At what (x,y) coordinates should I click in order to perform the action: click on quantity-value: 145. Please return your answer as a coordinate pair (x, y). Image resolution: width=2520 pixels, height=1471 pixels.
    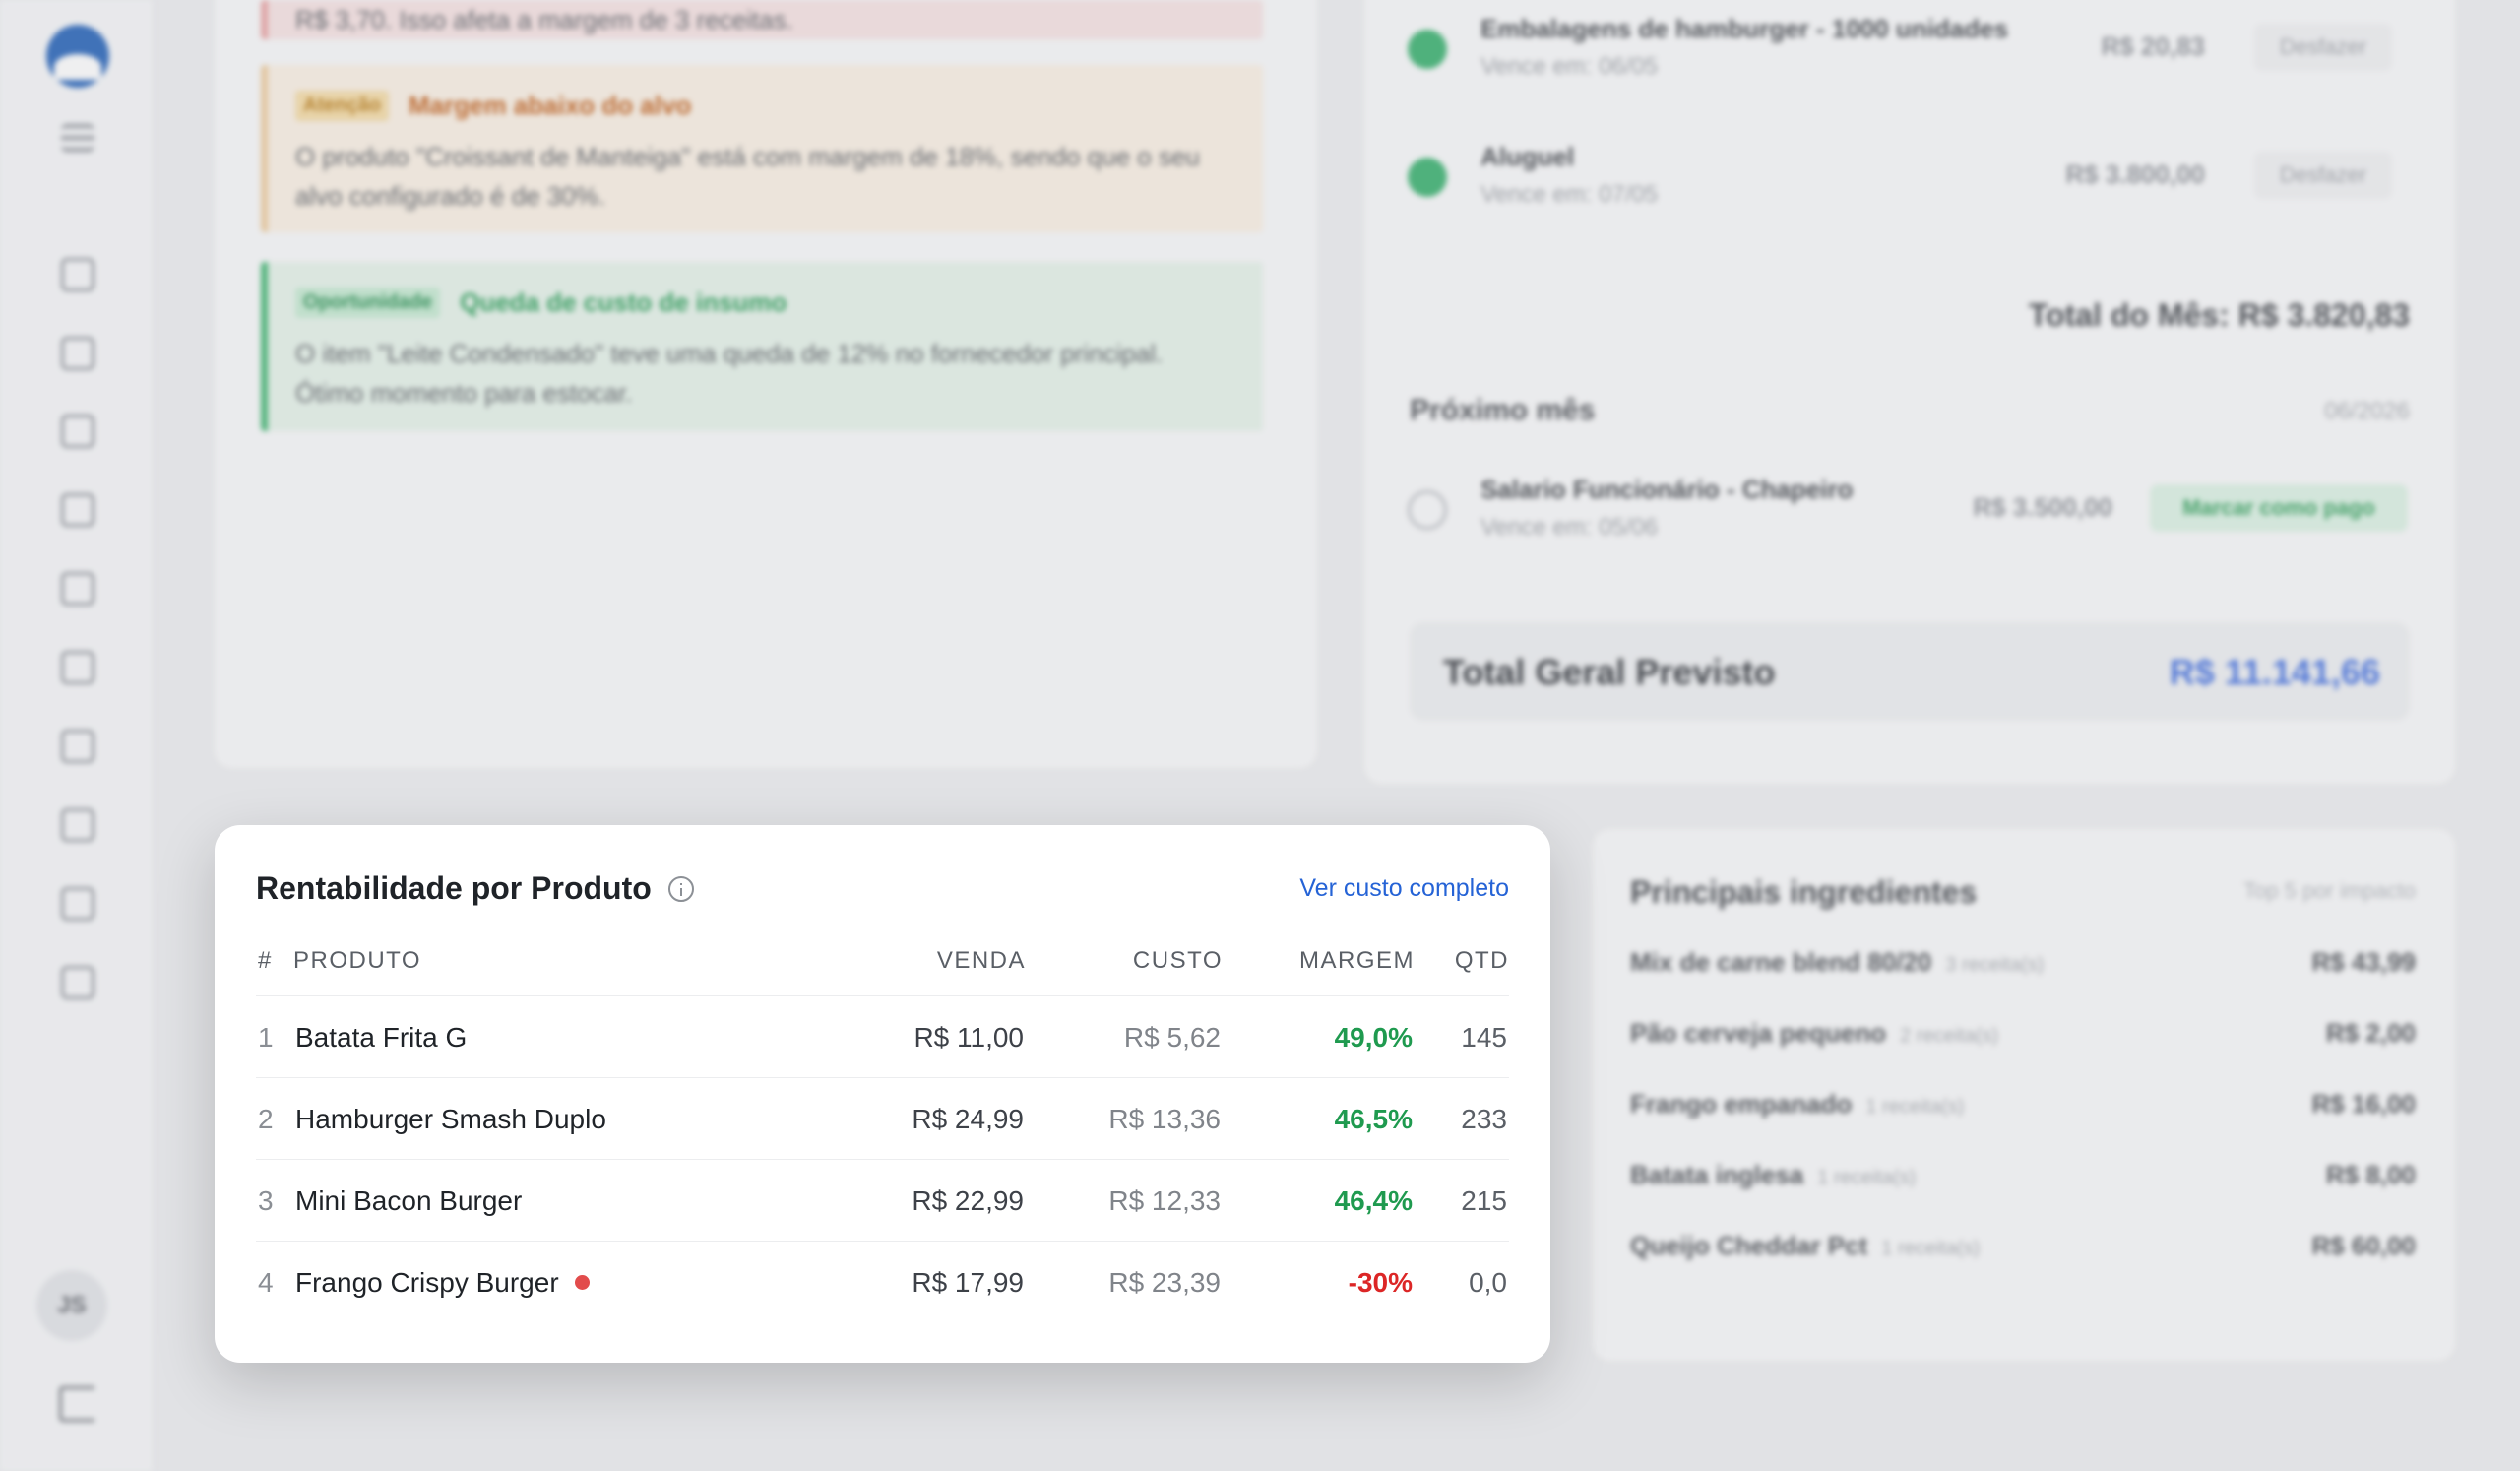
    Looking at the image, I should click on (1484, 1037).